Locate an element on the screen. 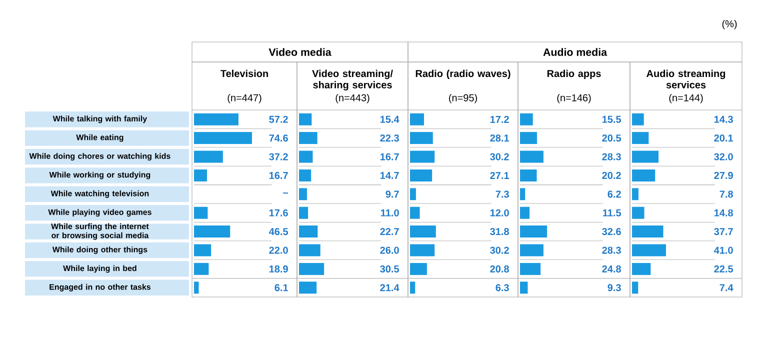 The height and width of the screenshot is (337, 777). chart-subtitle: (n=95) is located at coordinates (463, 99).